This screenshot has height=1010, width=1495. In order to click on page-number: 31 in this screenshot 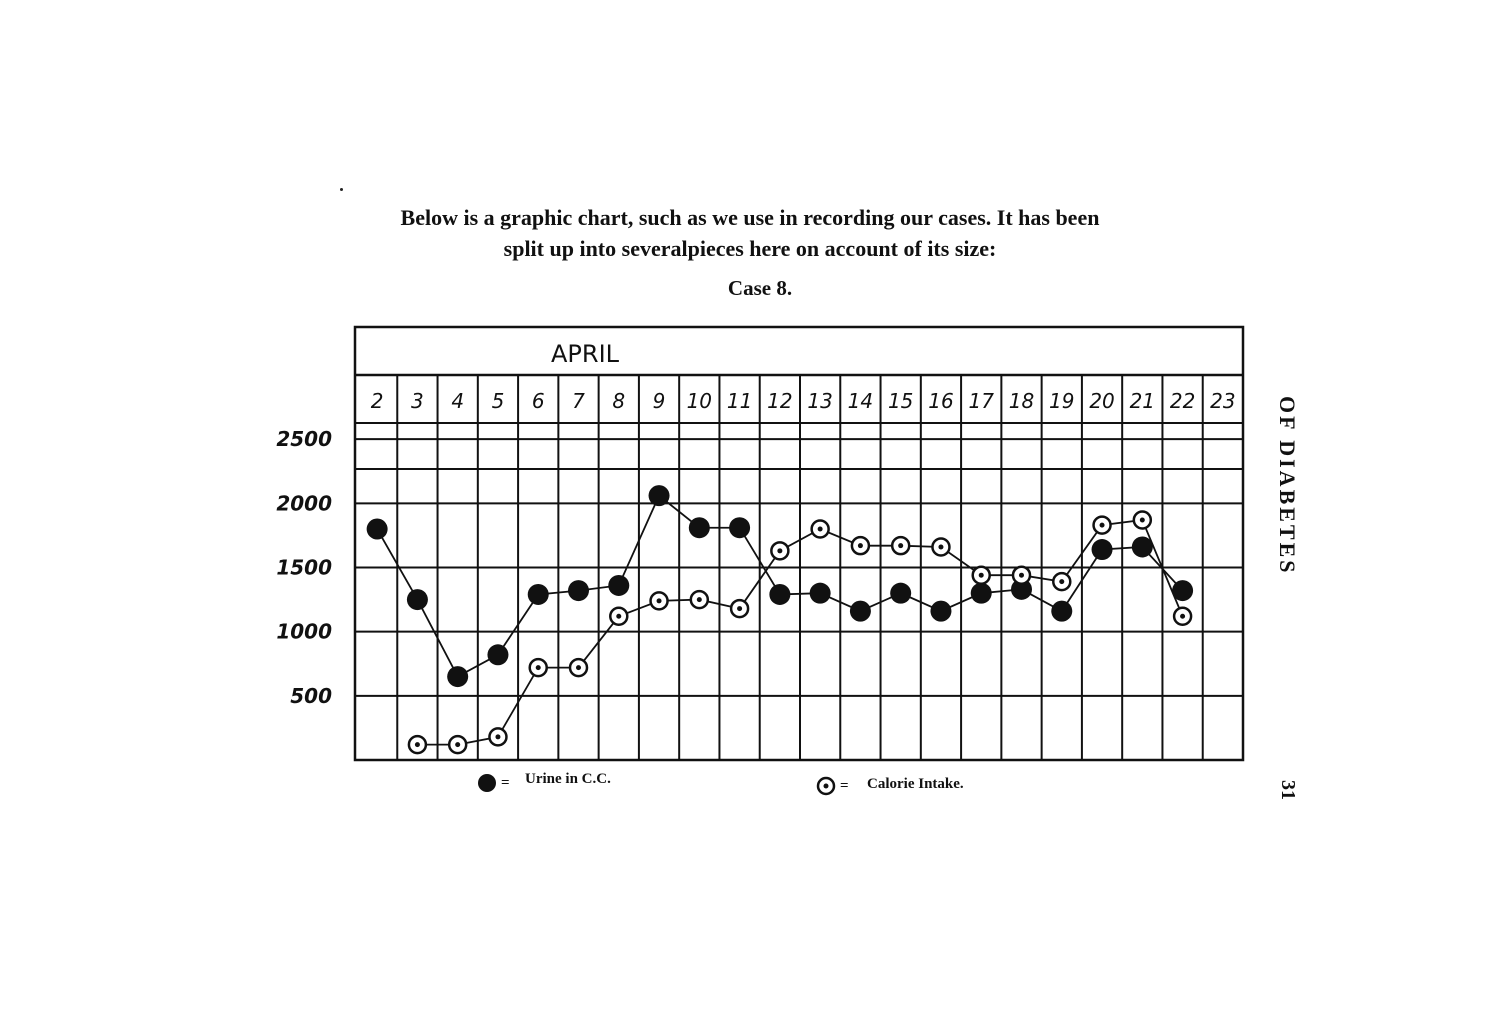, I will do `click(1288, 790)`.